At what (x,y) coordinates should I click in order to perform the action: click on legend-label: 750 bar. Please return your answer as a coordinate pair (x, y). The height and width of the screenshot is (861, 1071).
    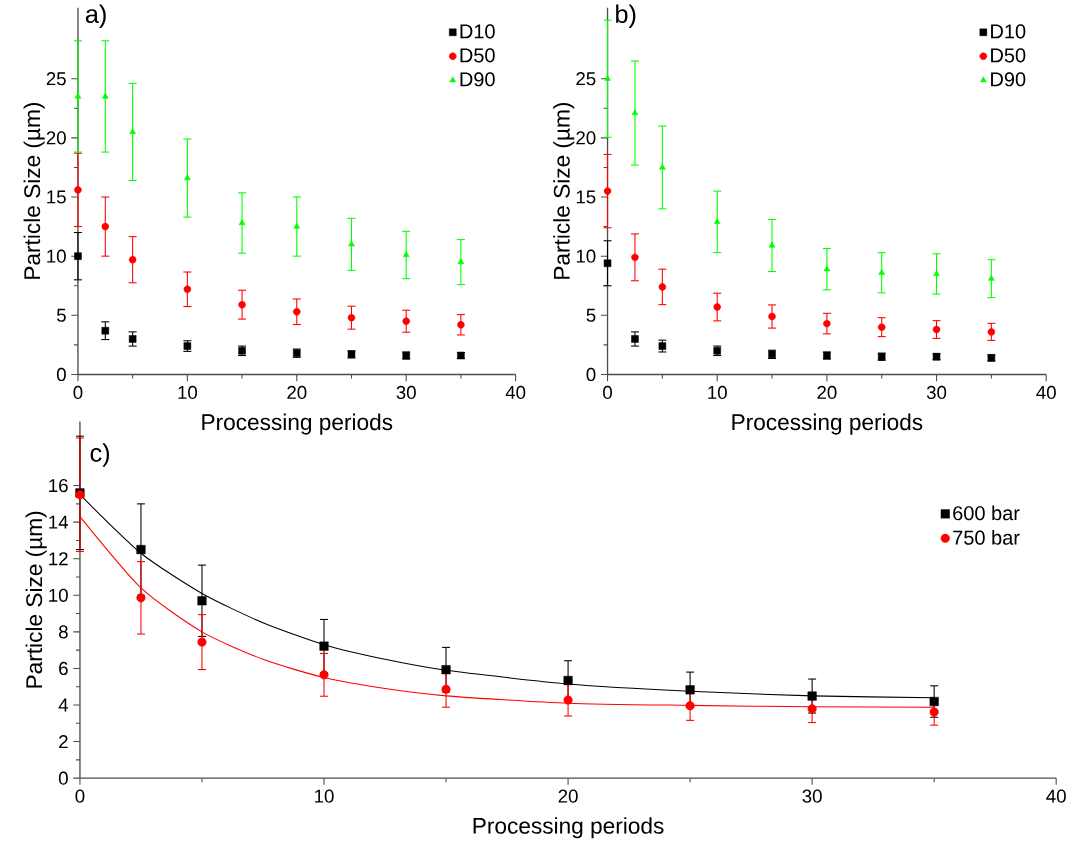
    Looking at the image, I should click on (986, 537).